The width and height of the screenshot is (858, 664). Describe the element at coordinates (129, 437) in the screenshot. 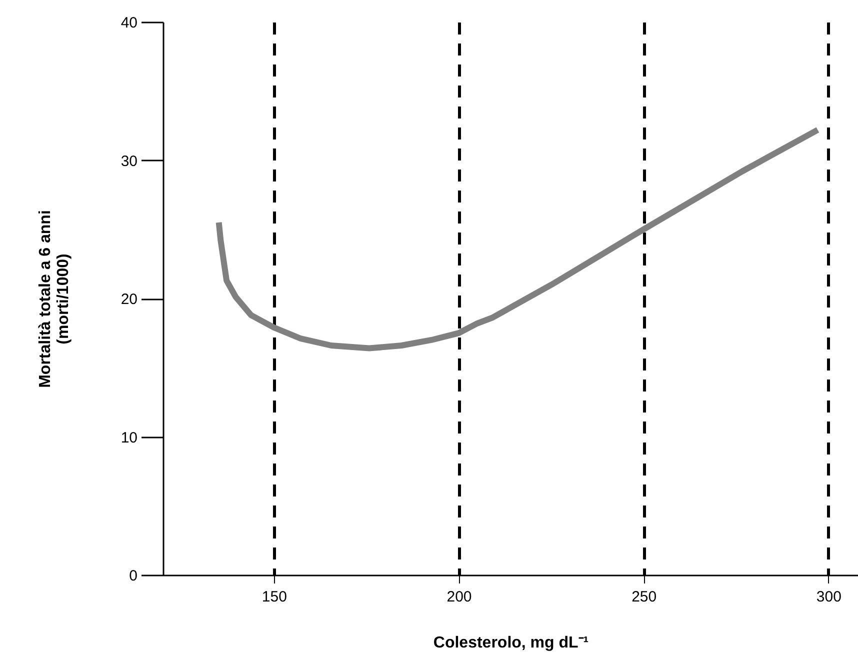

I see `y-tick-label: 10` at that location.